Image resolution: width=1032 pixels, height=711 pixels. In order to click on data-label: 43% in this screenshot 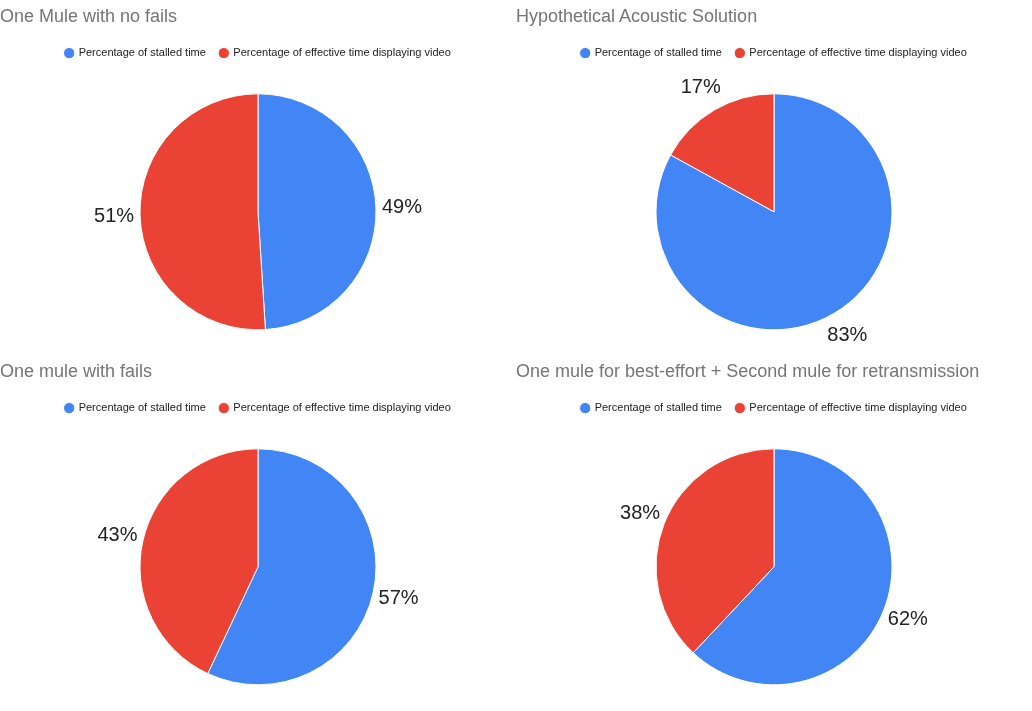, I will do `click(117, 533)`.